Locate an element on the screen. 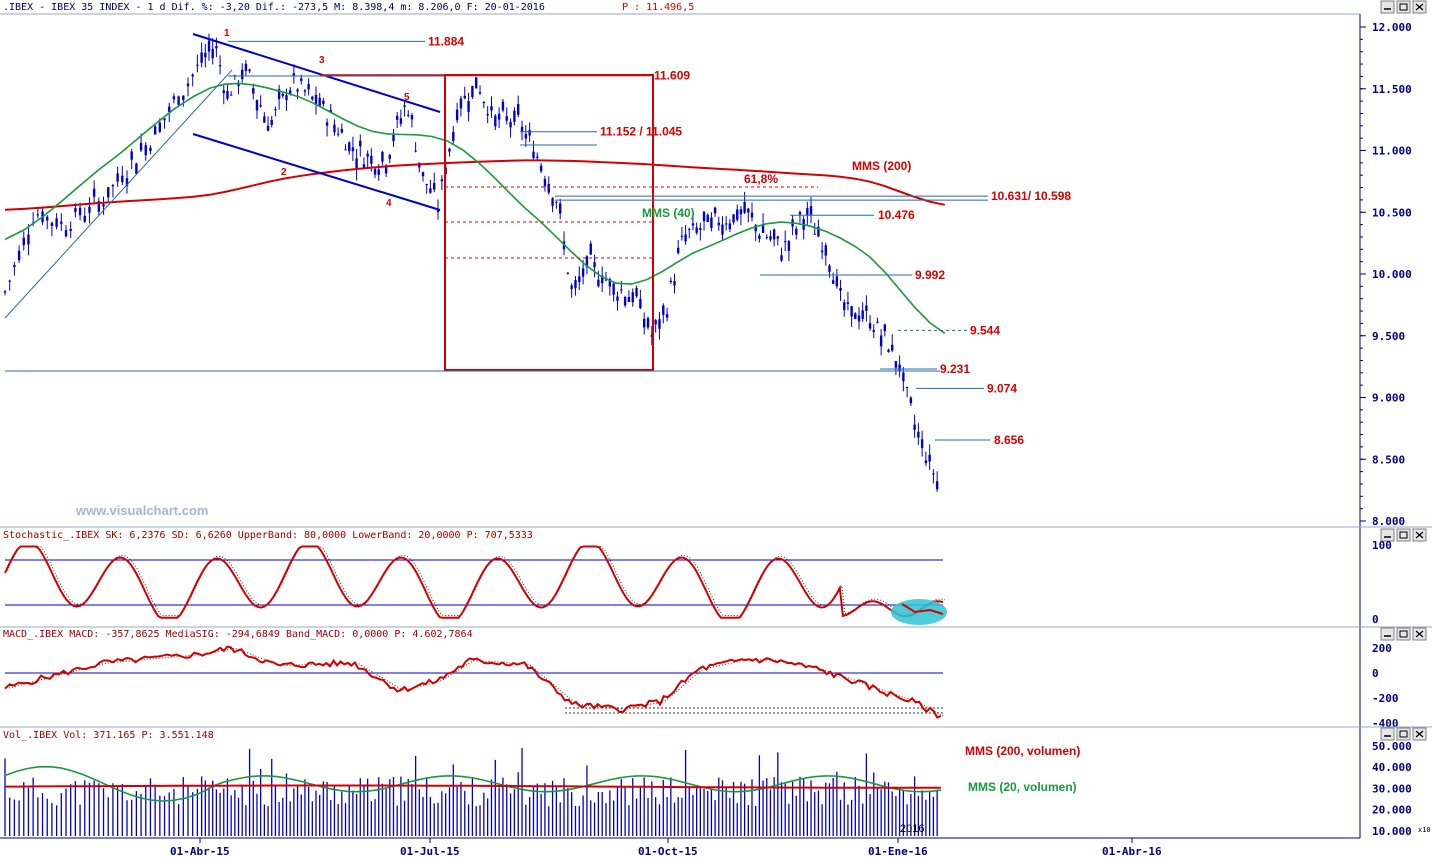  macd-restore-icon is located at coordinates (1387, 634).